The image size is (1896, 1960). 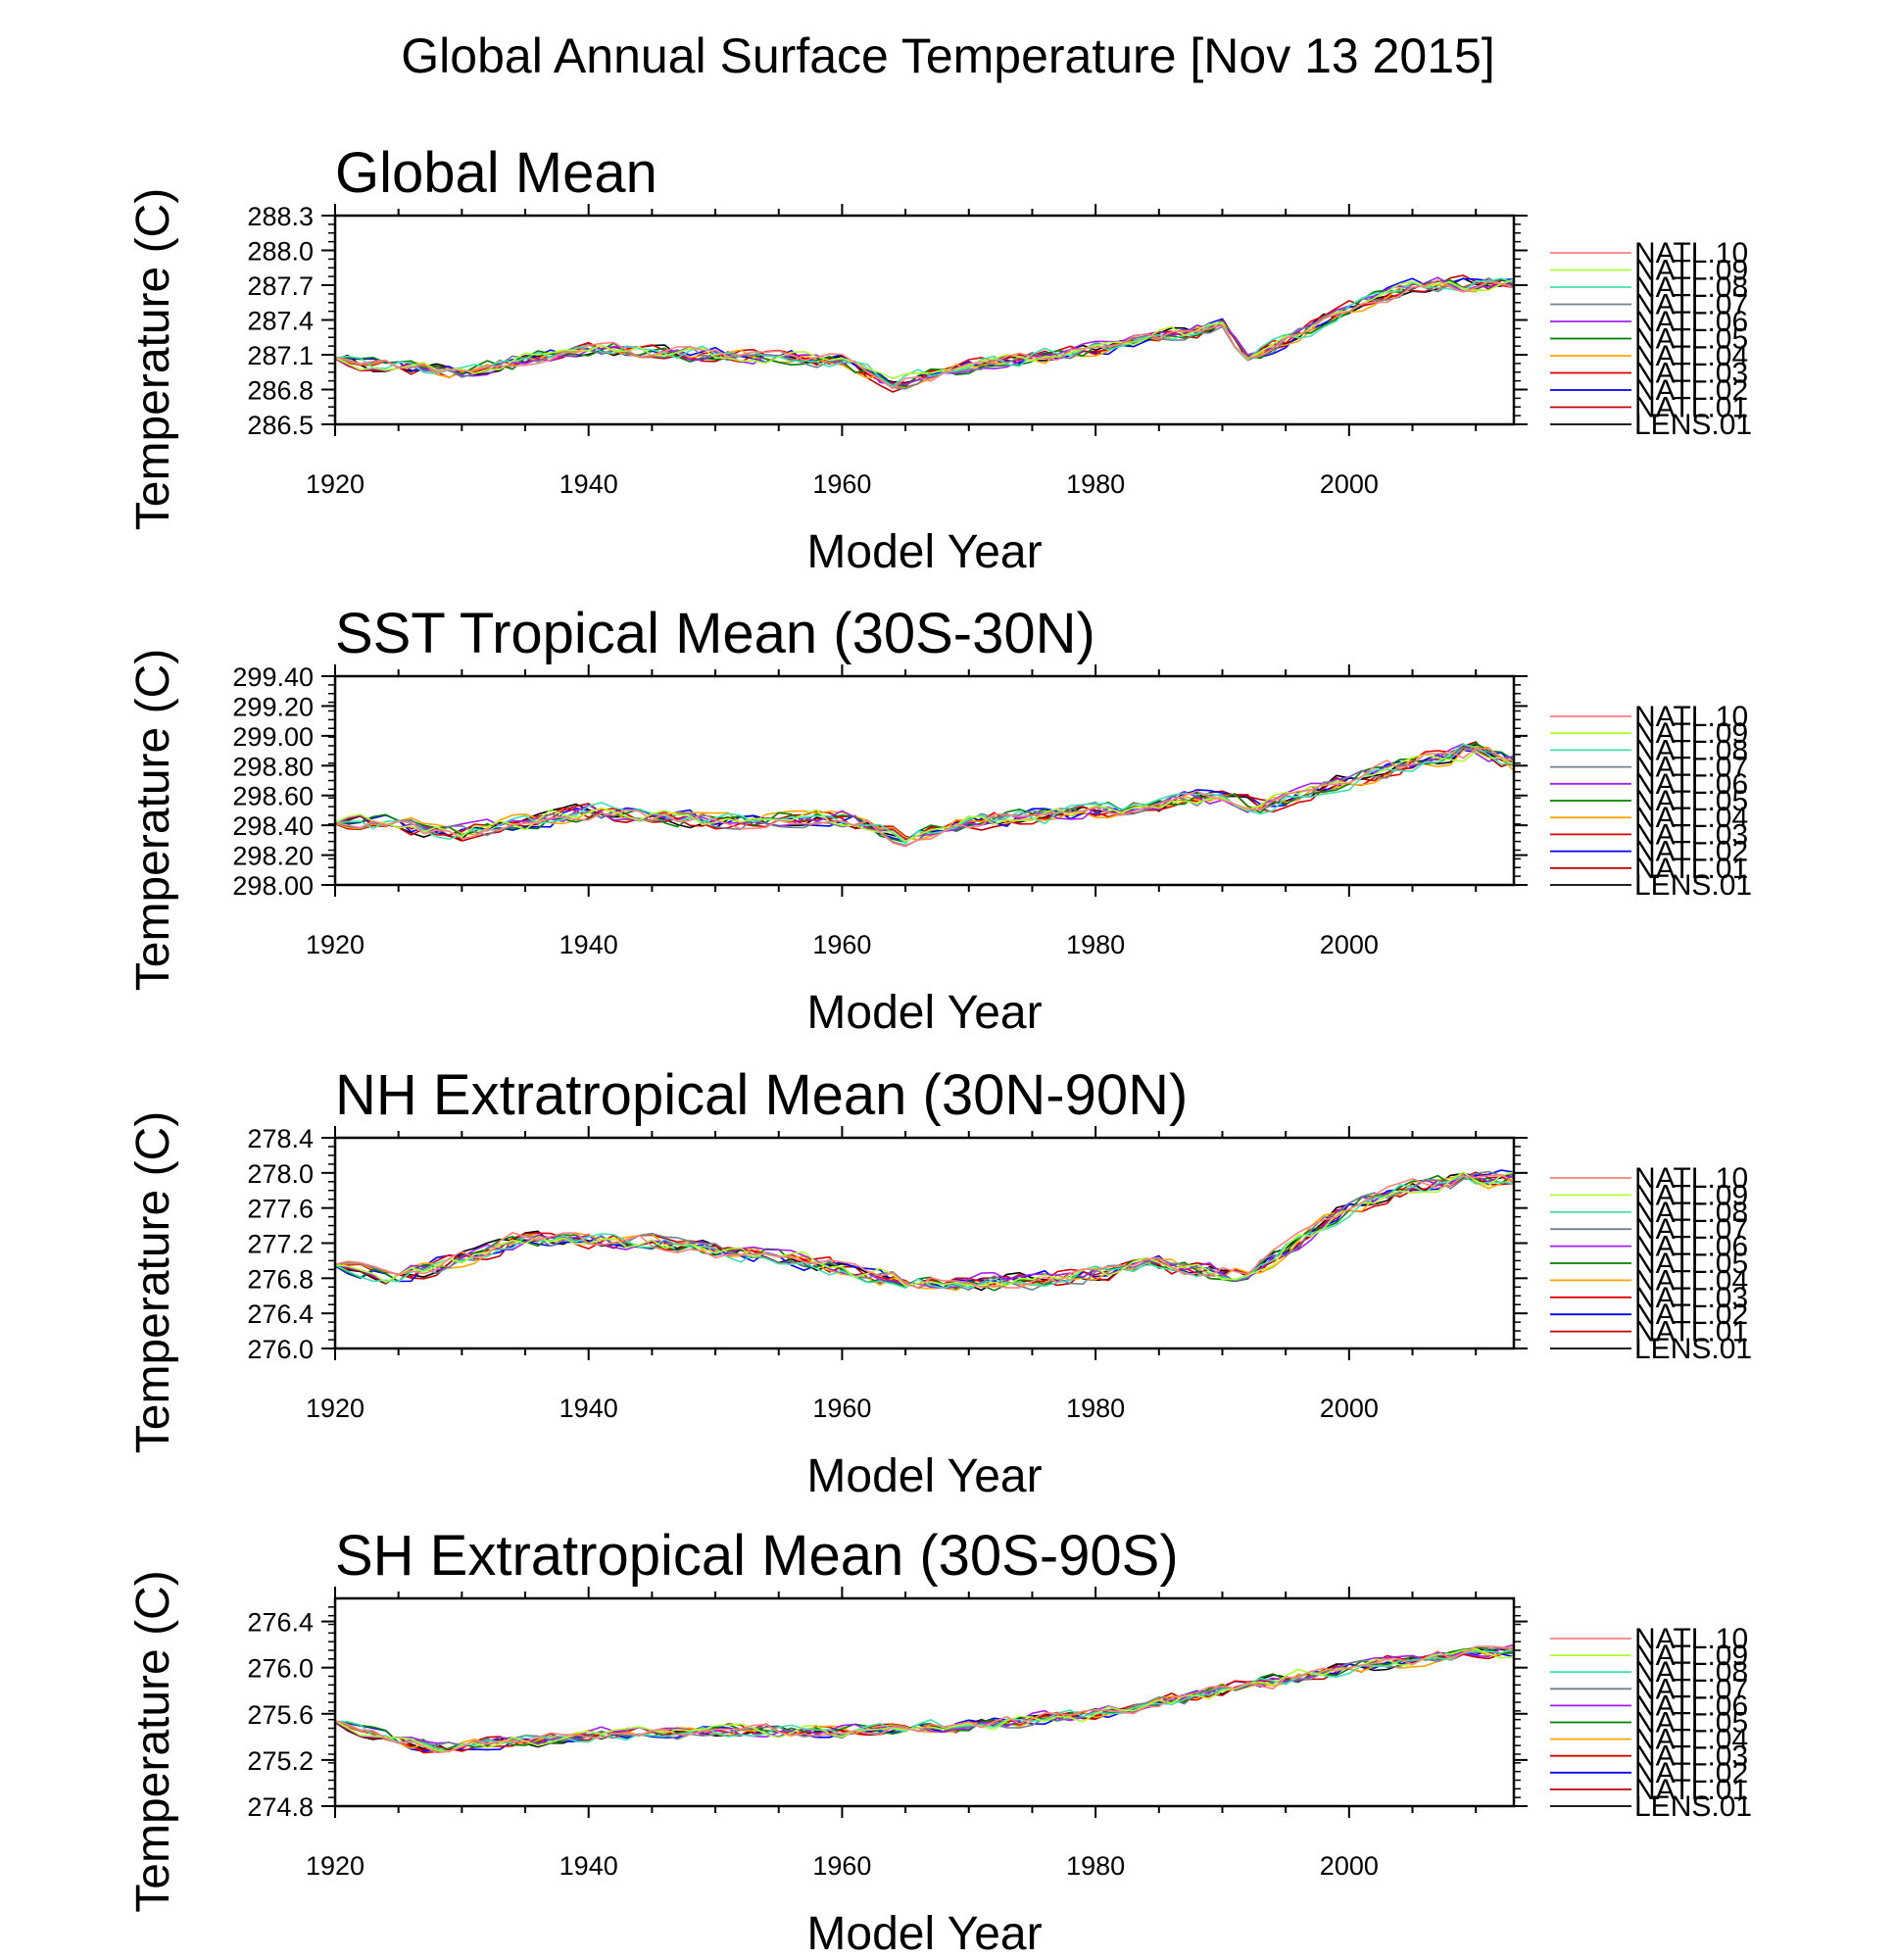 I want to click on y-tick-label: 277.6, so click(x=280, y=1209).